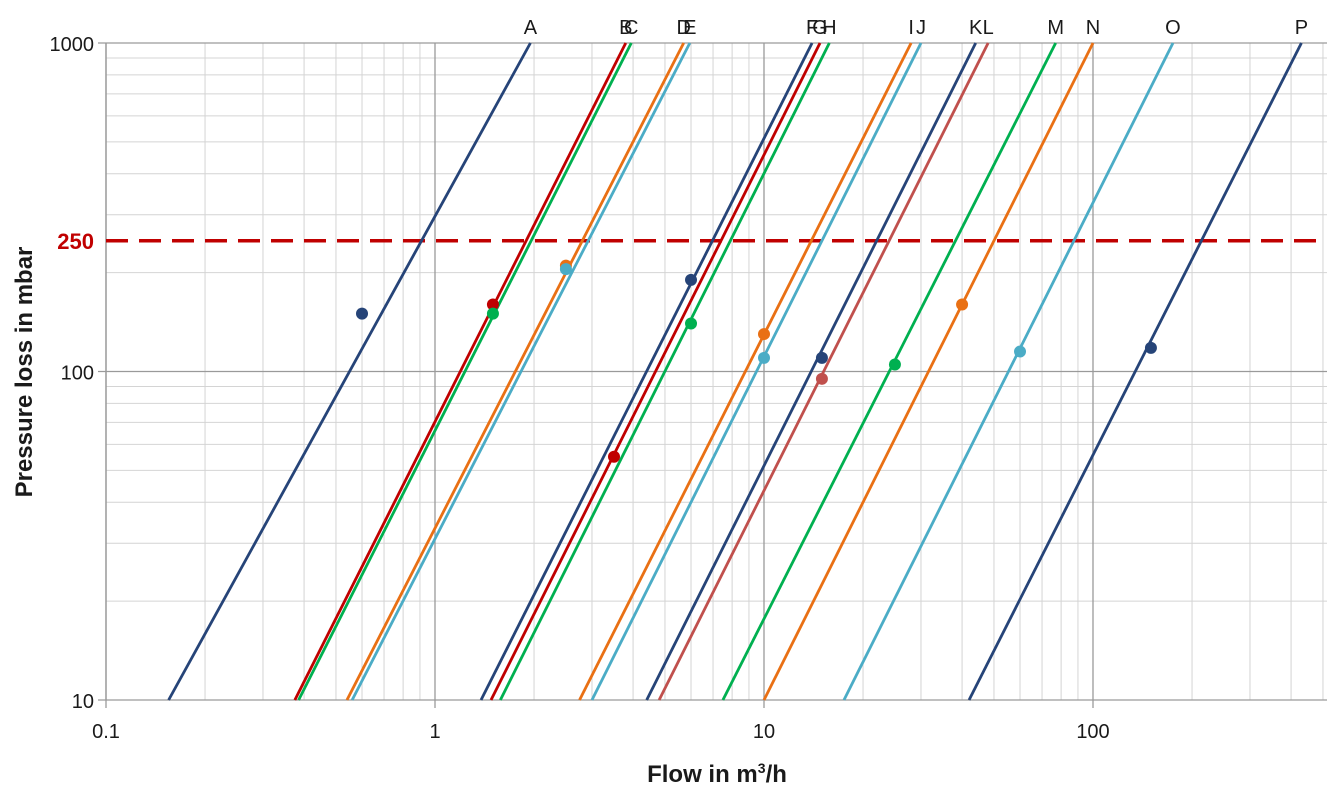 The height and width of the screenshot is (790, 1327). Describe the element at coordinates (921, 28) in the screenshot. I see `series-label-j: J` at that location.